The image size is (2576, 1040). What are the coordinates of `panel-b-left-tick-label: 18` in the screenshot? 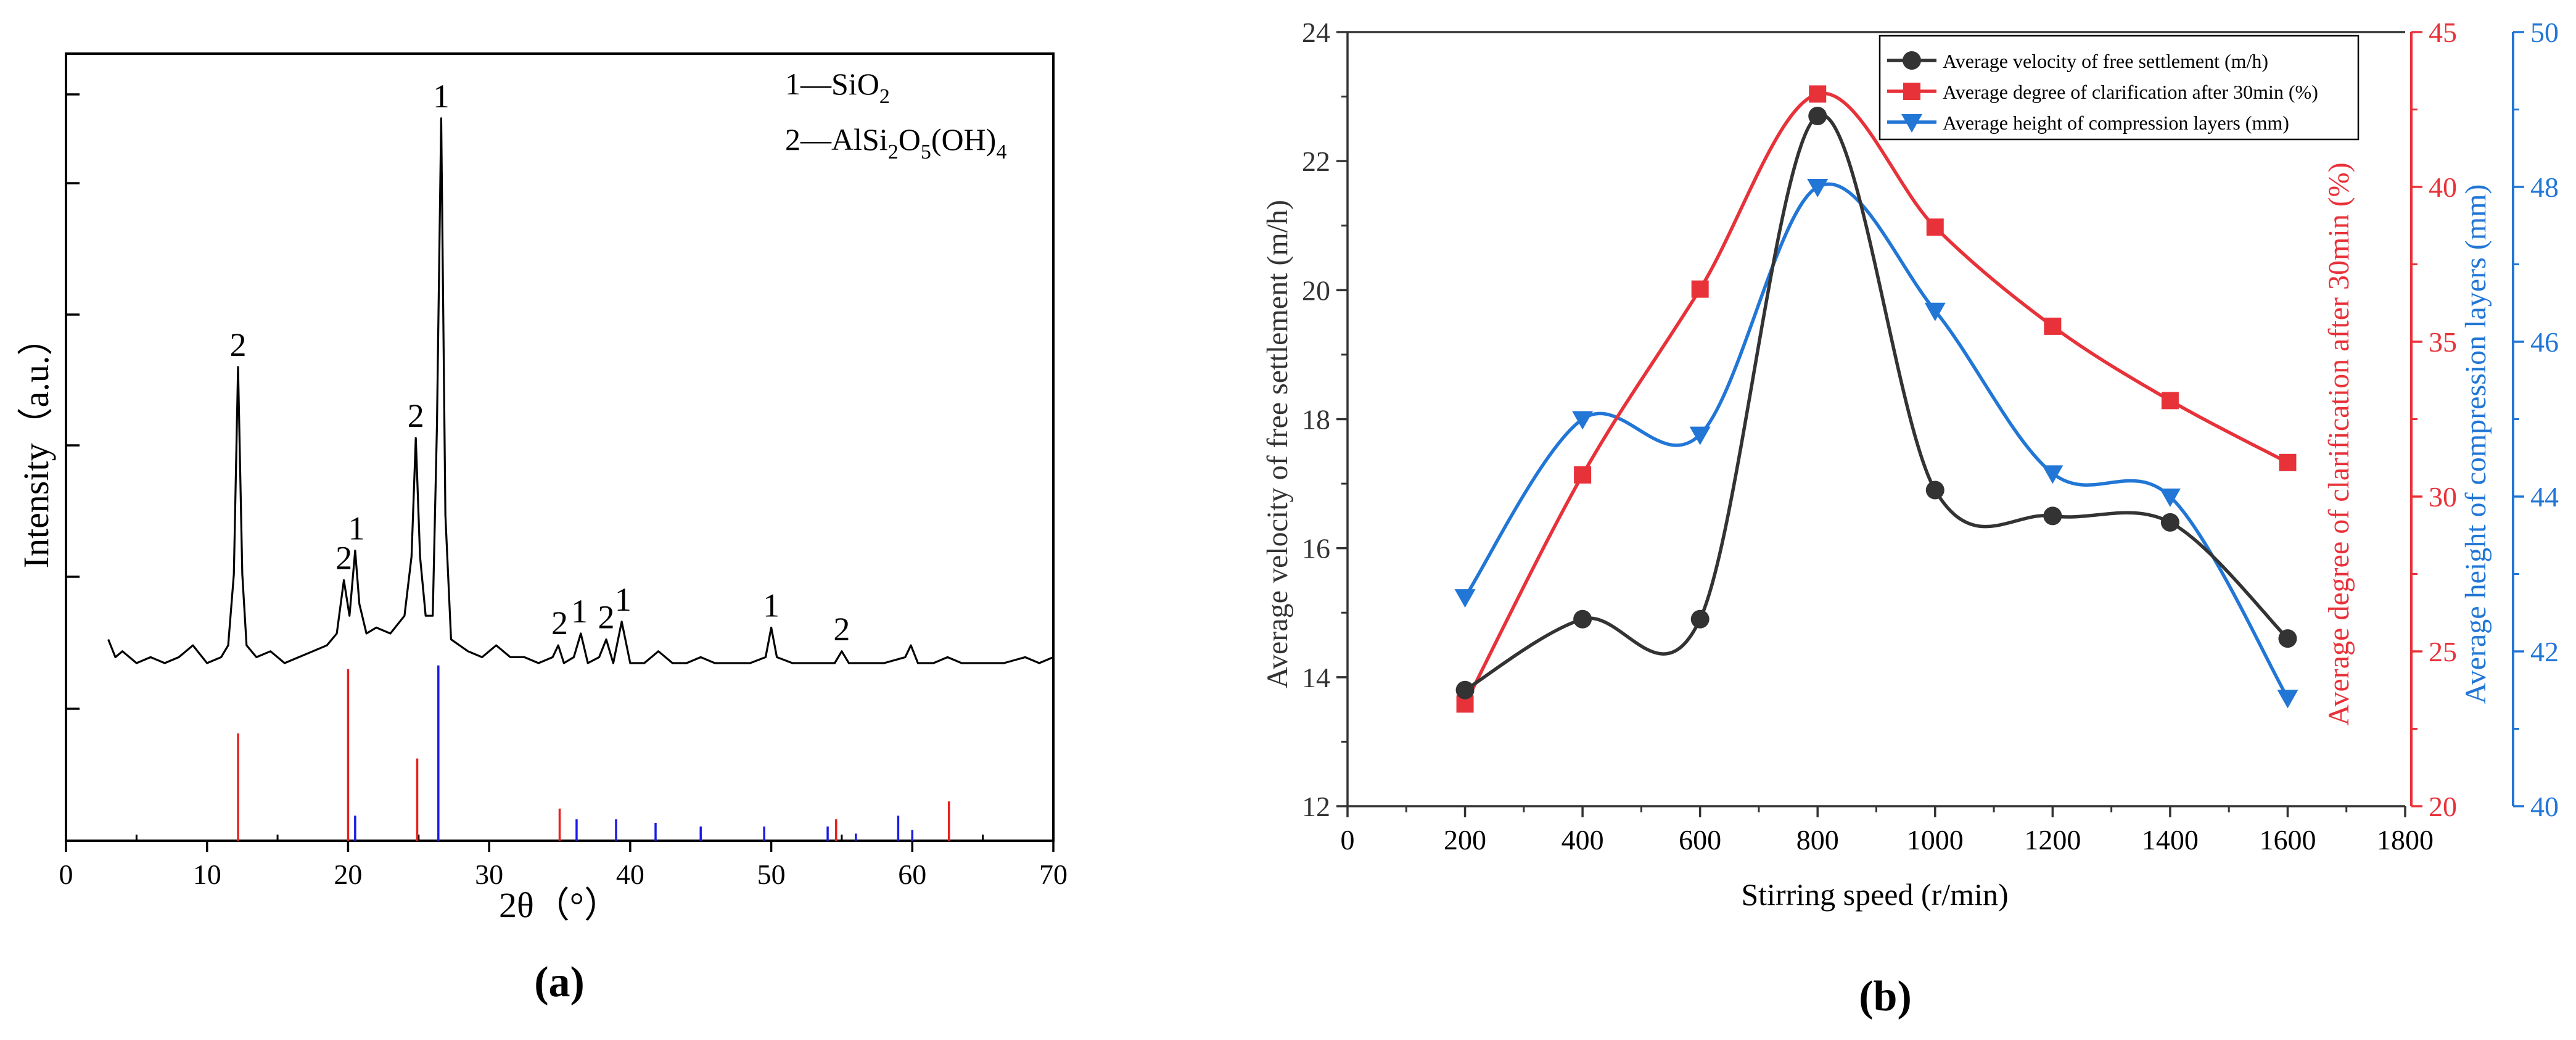 It's located at (1316, 420).